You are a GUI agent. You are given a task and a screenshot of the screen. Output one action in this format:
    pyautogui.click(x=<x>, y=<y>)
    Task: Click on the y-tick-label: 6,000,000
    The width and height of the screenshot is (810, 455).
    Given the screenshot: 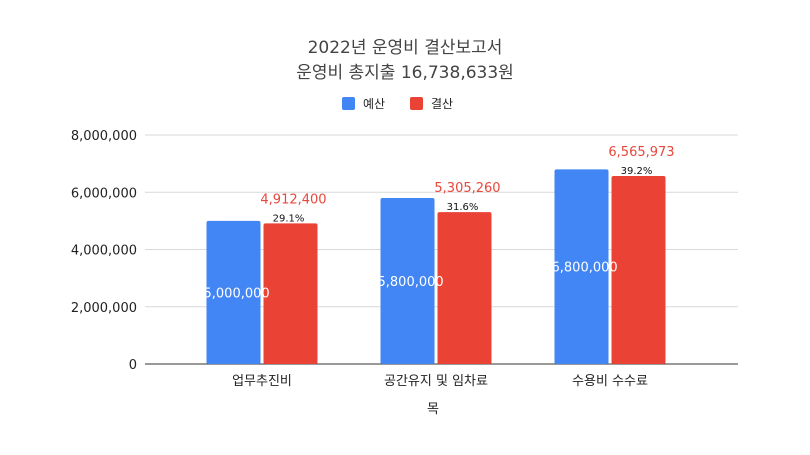 What is the action you would take?
    pyautogui.click(x=104, y=193)
    